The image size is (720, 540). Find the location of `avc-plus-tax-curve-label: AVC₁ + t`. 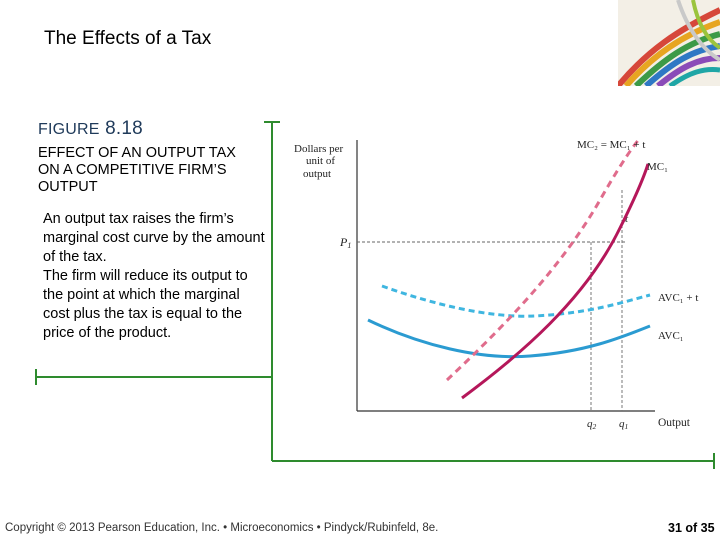

avc-plus-tax-curve-label: AVC₁ + t is located at coordinates (678, 298).